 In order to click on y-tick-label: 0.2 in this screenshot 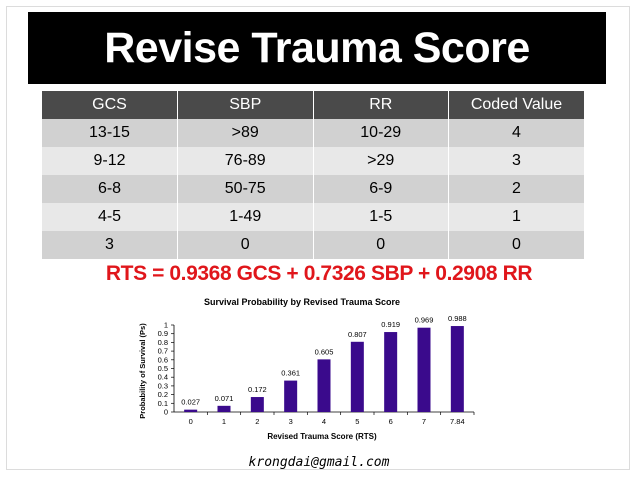, I will do `click(163, 394)`.